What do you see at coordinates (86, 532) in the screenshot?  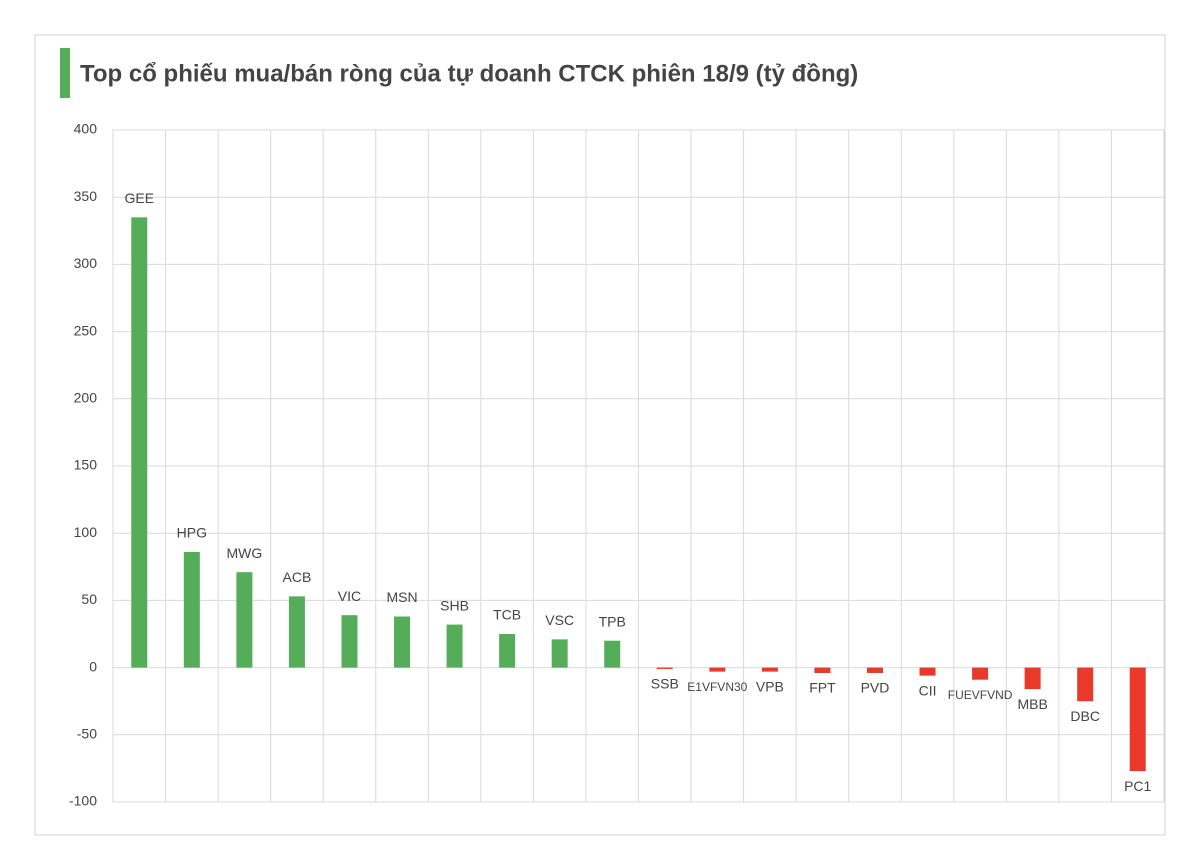 I see `y-tick-label: 100` at bounding box center [86, 532].